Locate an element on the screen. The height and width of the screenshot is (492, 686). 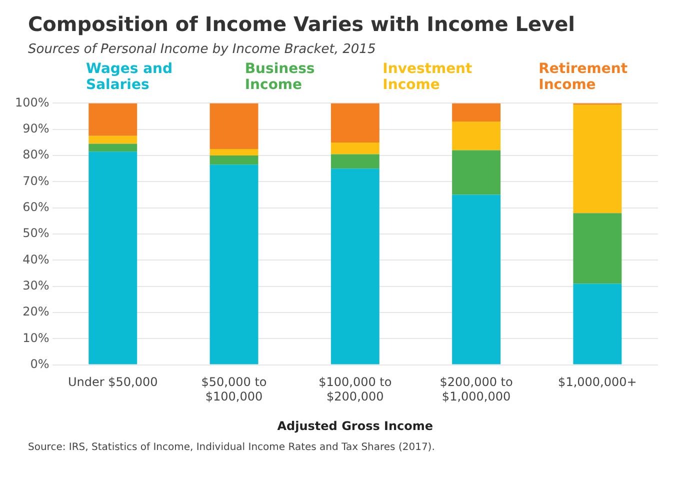
x-axis-title: Adjusted Gross Income is located at coordinates (355, 425).